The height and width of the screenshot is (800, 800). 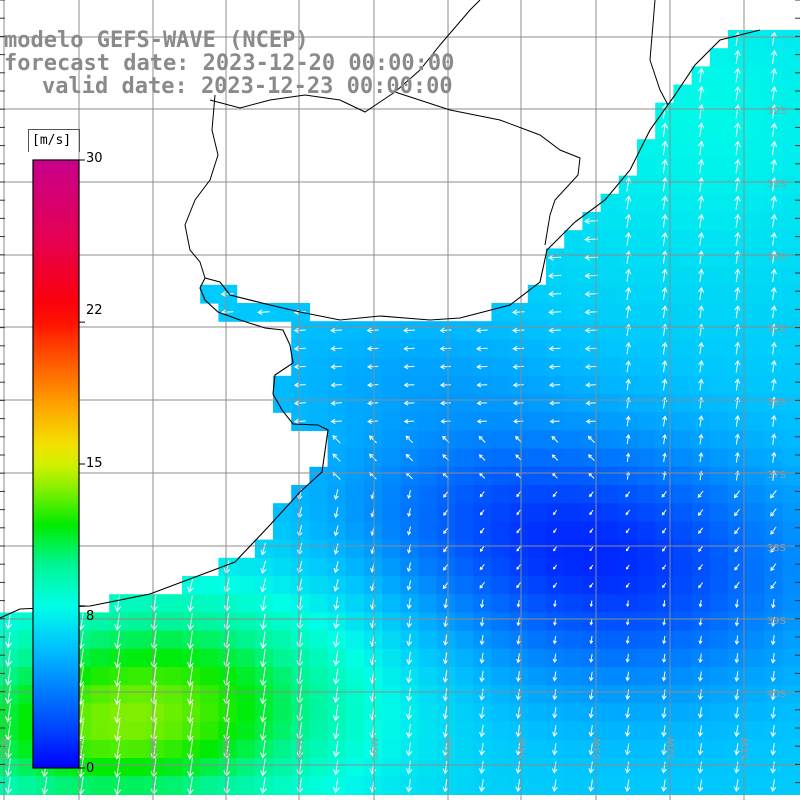 What do you see at coordinates (94, 158) in the screenshot?
I see `colorbar-tick-30: 30` at bounding box center [94, 158].